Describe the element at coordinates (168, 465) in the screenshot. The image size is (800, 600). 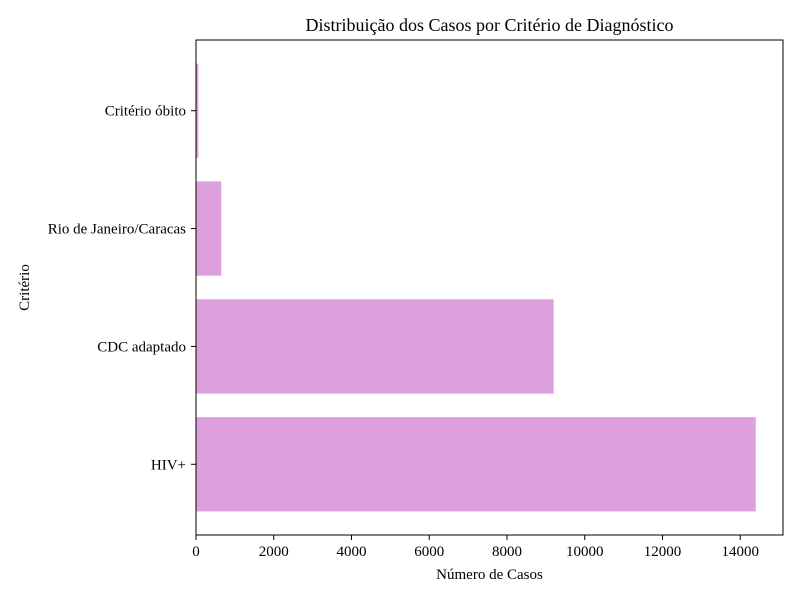
I see `y-tick-label: HIV+` at that location.